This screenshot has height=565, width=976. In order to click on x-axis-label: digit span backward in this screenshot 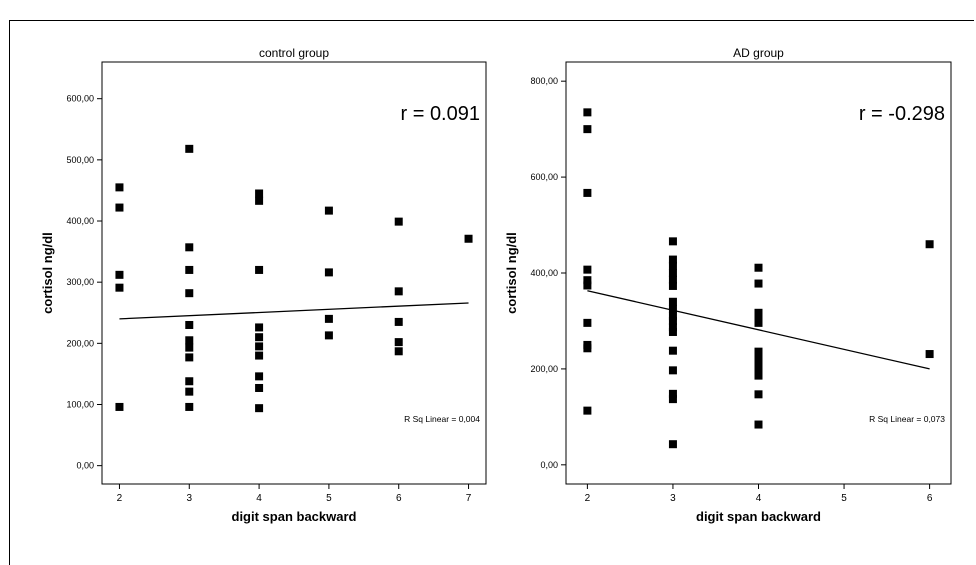, I will do `click(294, 516)`.